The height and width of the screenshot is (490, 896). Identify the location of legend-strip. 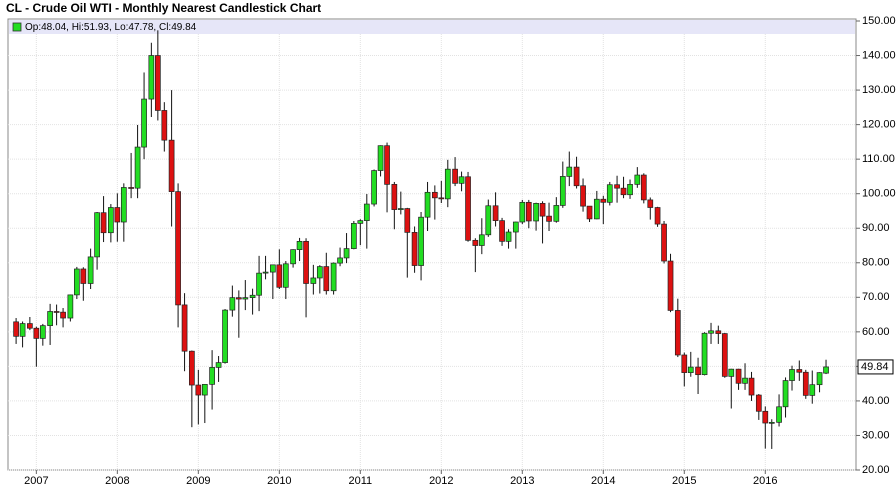
(432, 27).